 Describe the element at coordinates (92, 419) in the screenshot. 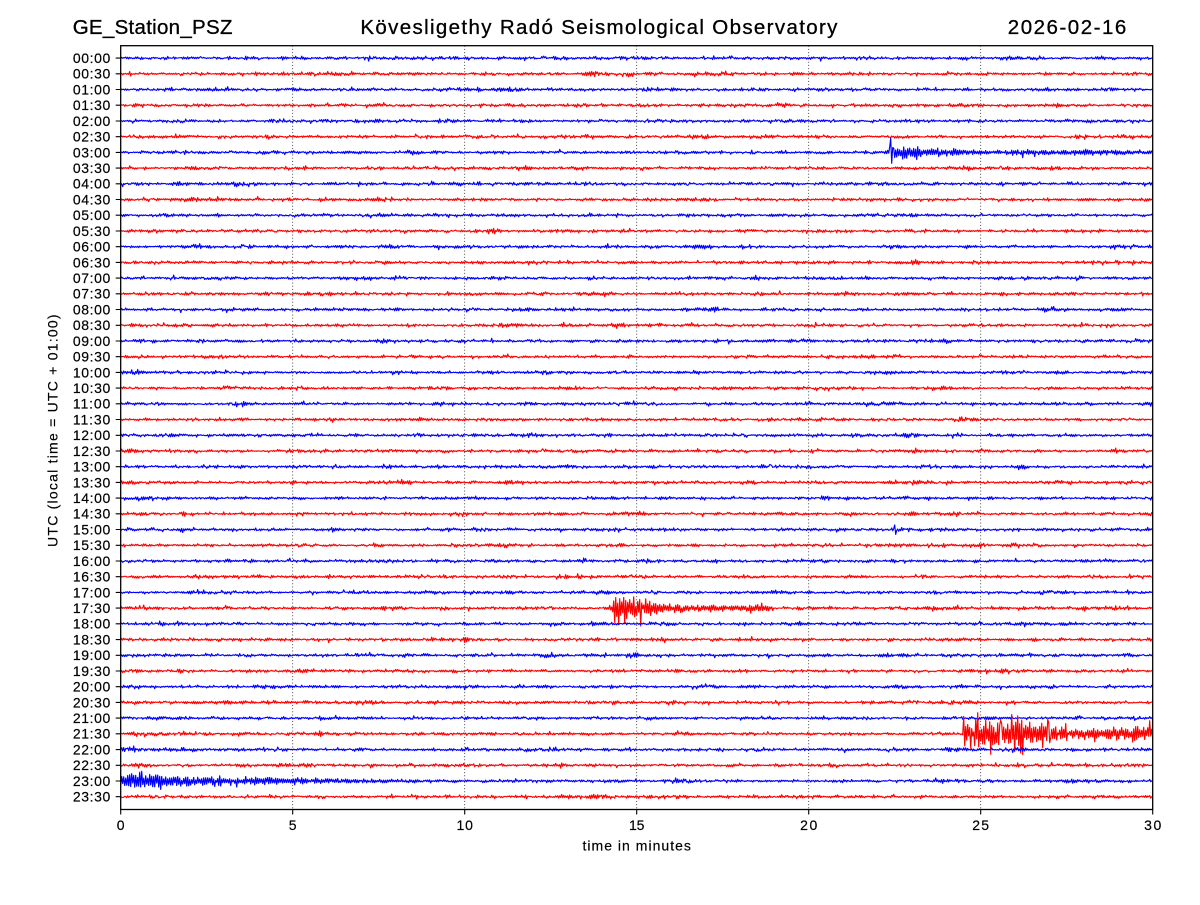

I see `svg-text: 11:30` at that location.